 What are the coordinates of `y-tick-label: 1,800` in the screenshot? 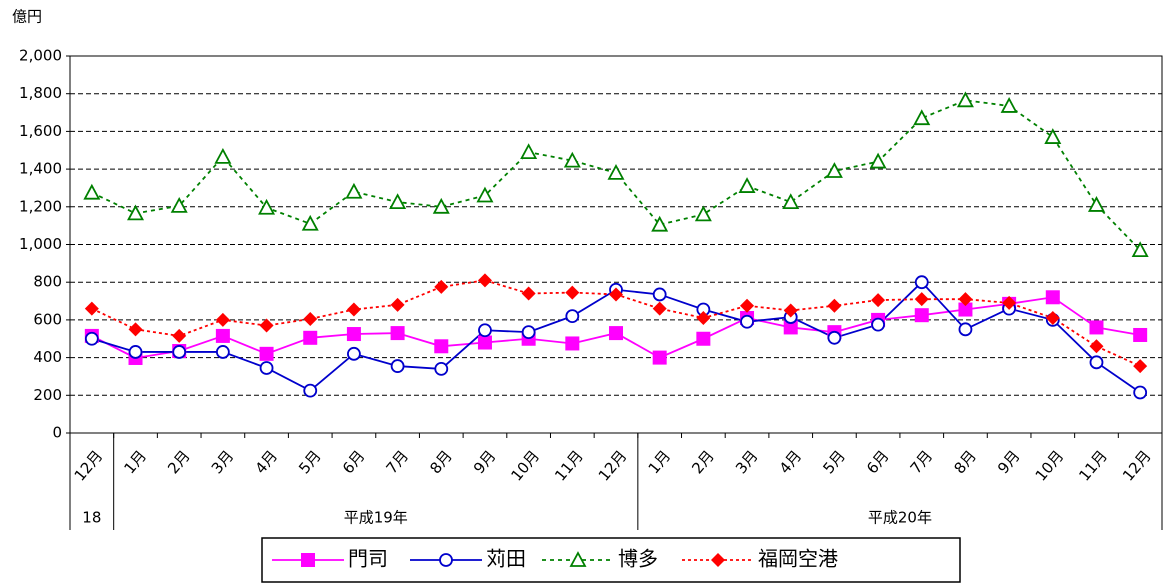 It's located at (40, 93).